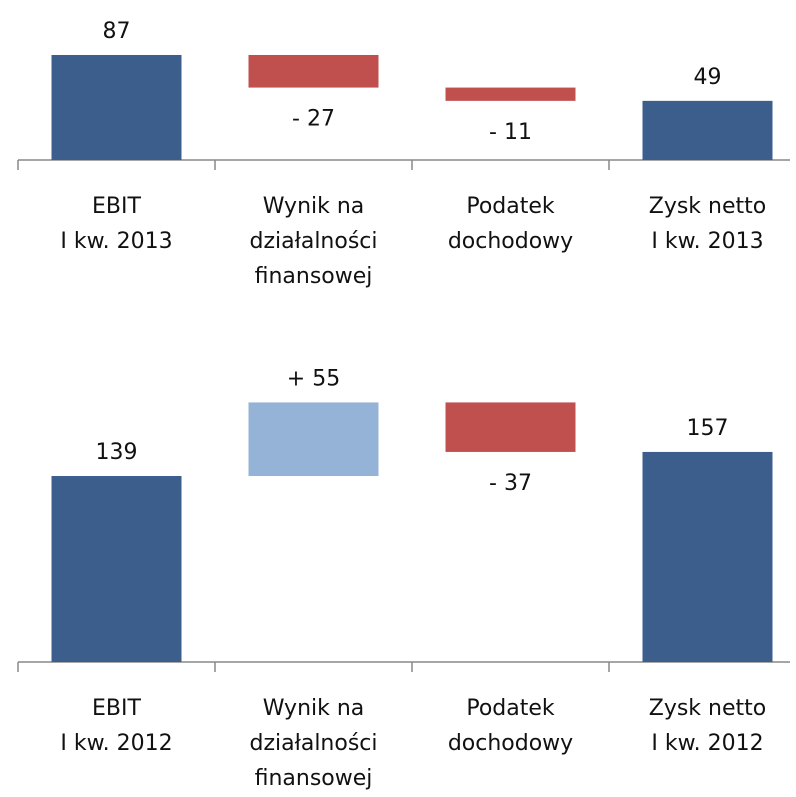  I want to click on value-label: - 11, so click(510, 132).